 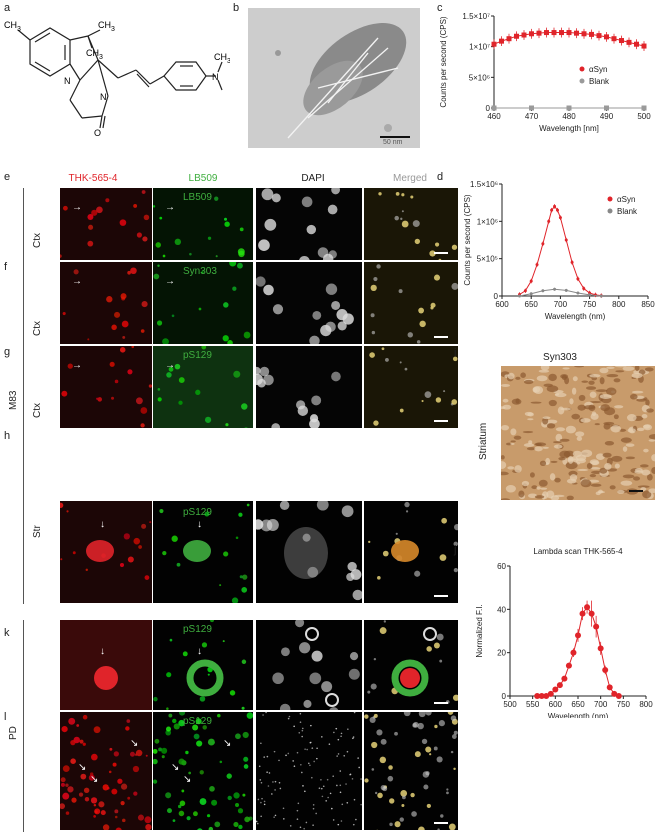 What do you see at coordinates (501, 653) in the screenshot?
I see `y-tick-label: 20` at bounding box center [501, 653].